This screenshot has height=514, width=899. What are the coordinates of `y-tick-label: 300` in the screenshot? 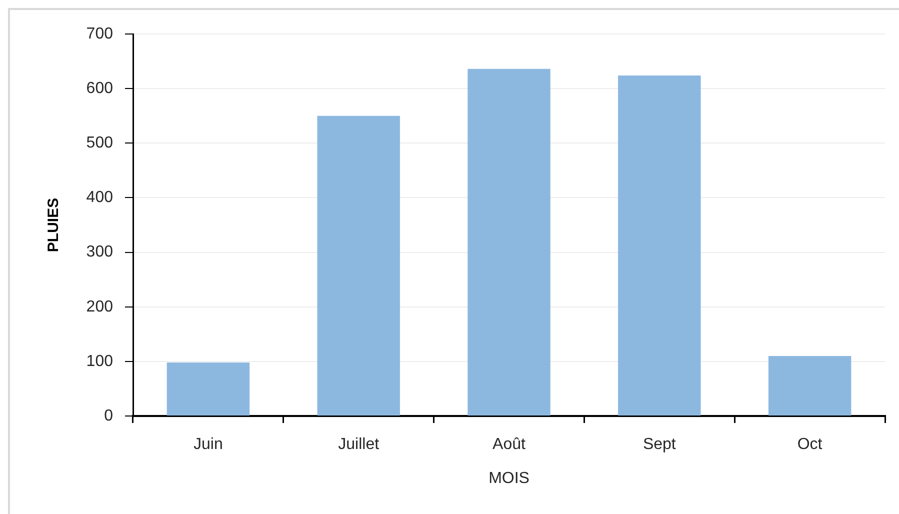 It's located at (100, 252).